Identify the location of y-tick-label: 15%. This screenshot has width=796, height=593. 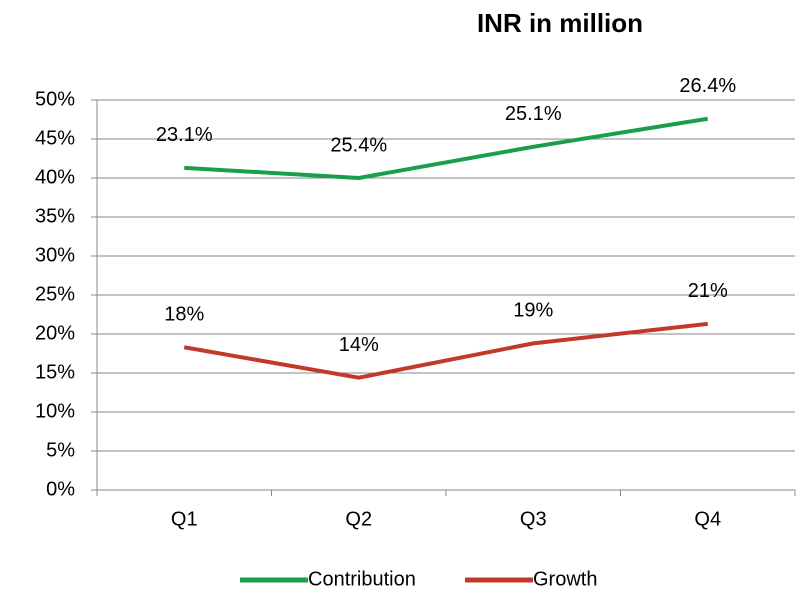
(55, 372).